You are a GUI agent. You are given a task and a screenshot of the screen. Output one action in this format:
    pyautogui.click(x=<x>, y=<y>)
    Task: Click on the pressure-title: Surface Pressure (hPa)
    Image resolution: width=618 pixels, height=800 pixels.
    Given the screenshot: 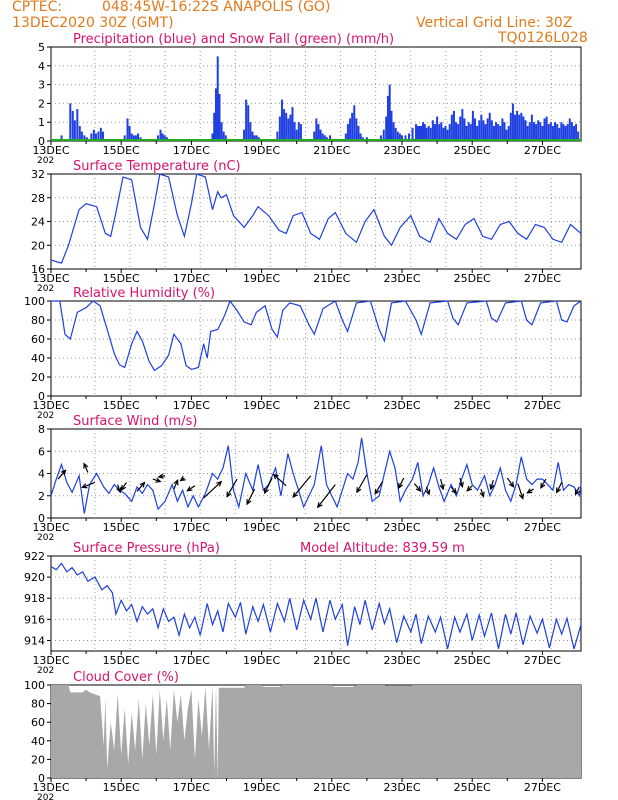 What is the action you would take?
    pyautogui.click(x=146, y=548)
    